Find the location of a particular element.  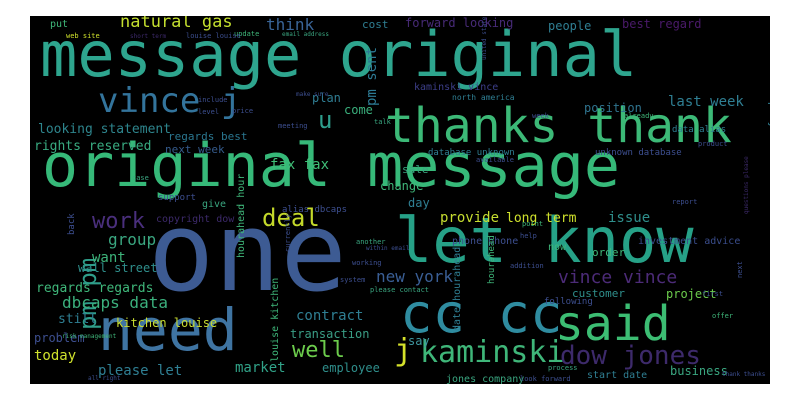

cloud-word-web-site: web site is located at coordinates (83, 36).